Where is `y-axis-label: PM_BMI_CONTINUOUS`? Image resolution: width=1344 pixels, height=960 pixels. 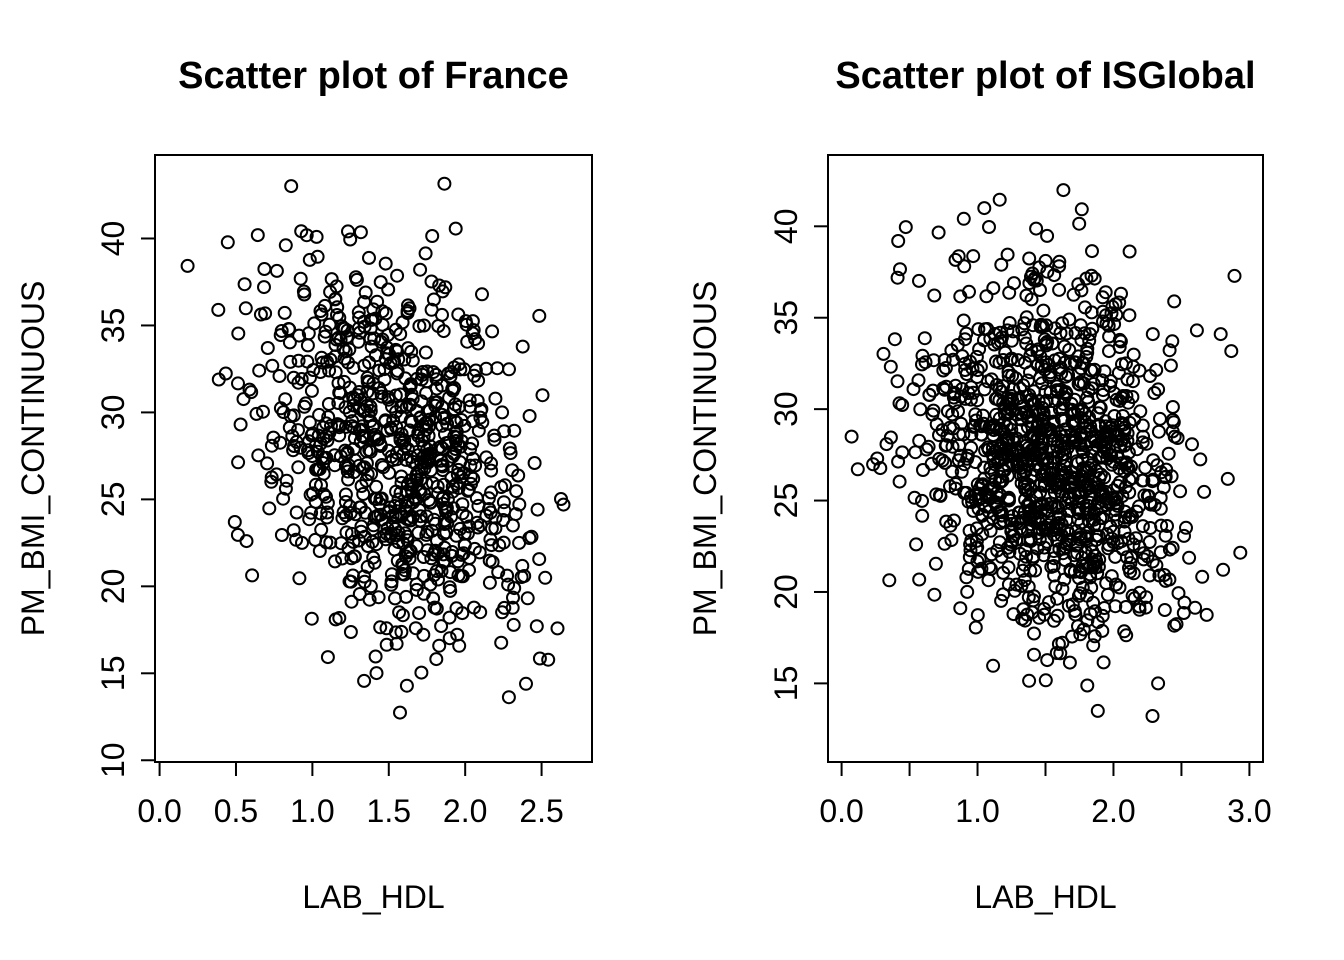 y-axis-label: PM_BMI_CONTINUOUS is located at coordinates (705, 459).